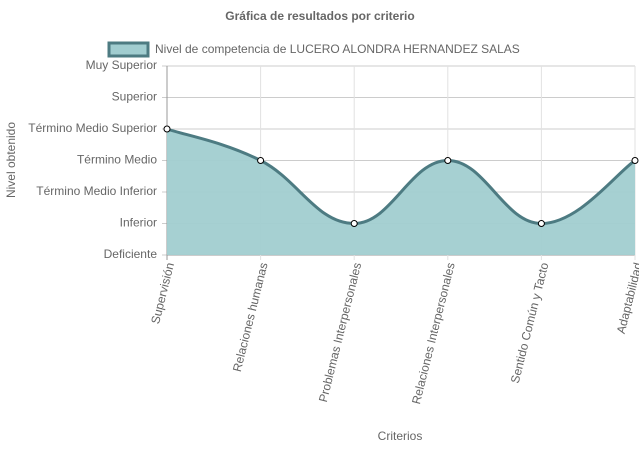  I want to click on y-tick-label: Término Medio, so click(117, 160).